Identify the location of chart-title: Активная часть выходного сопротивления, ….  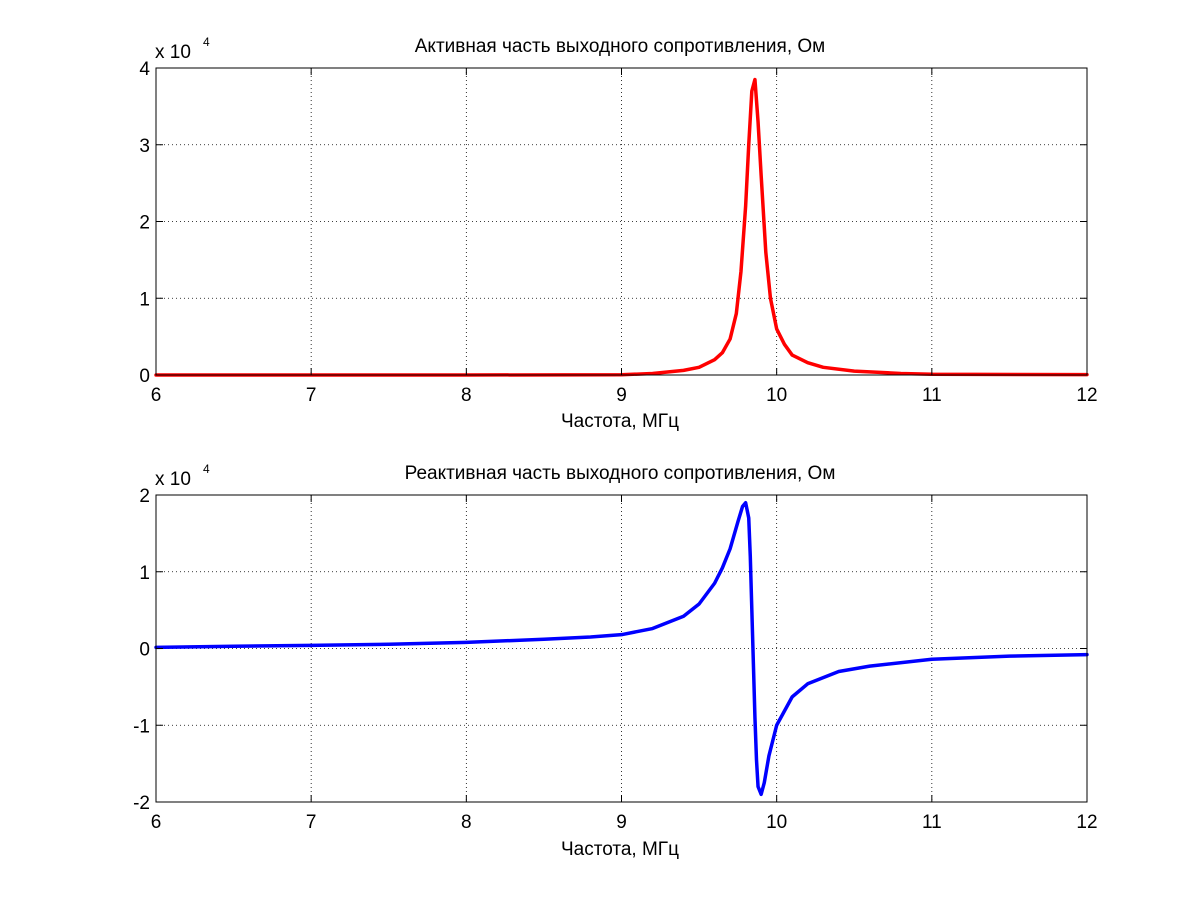
(620, 46).